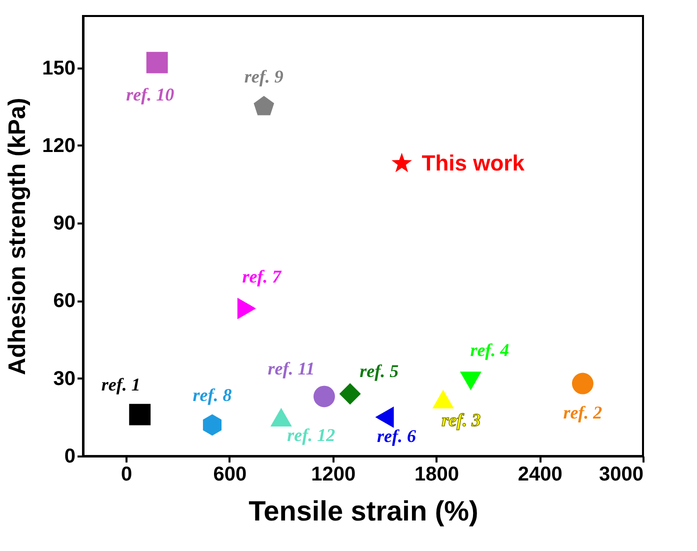  What do you see at coordinates (363, 511) in the screenshot?
I see `x-axis-title: Tensile strain (%)` at bounding box center [363, 511].